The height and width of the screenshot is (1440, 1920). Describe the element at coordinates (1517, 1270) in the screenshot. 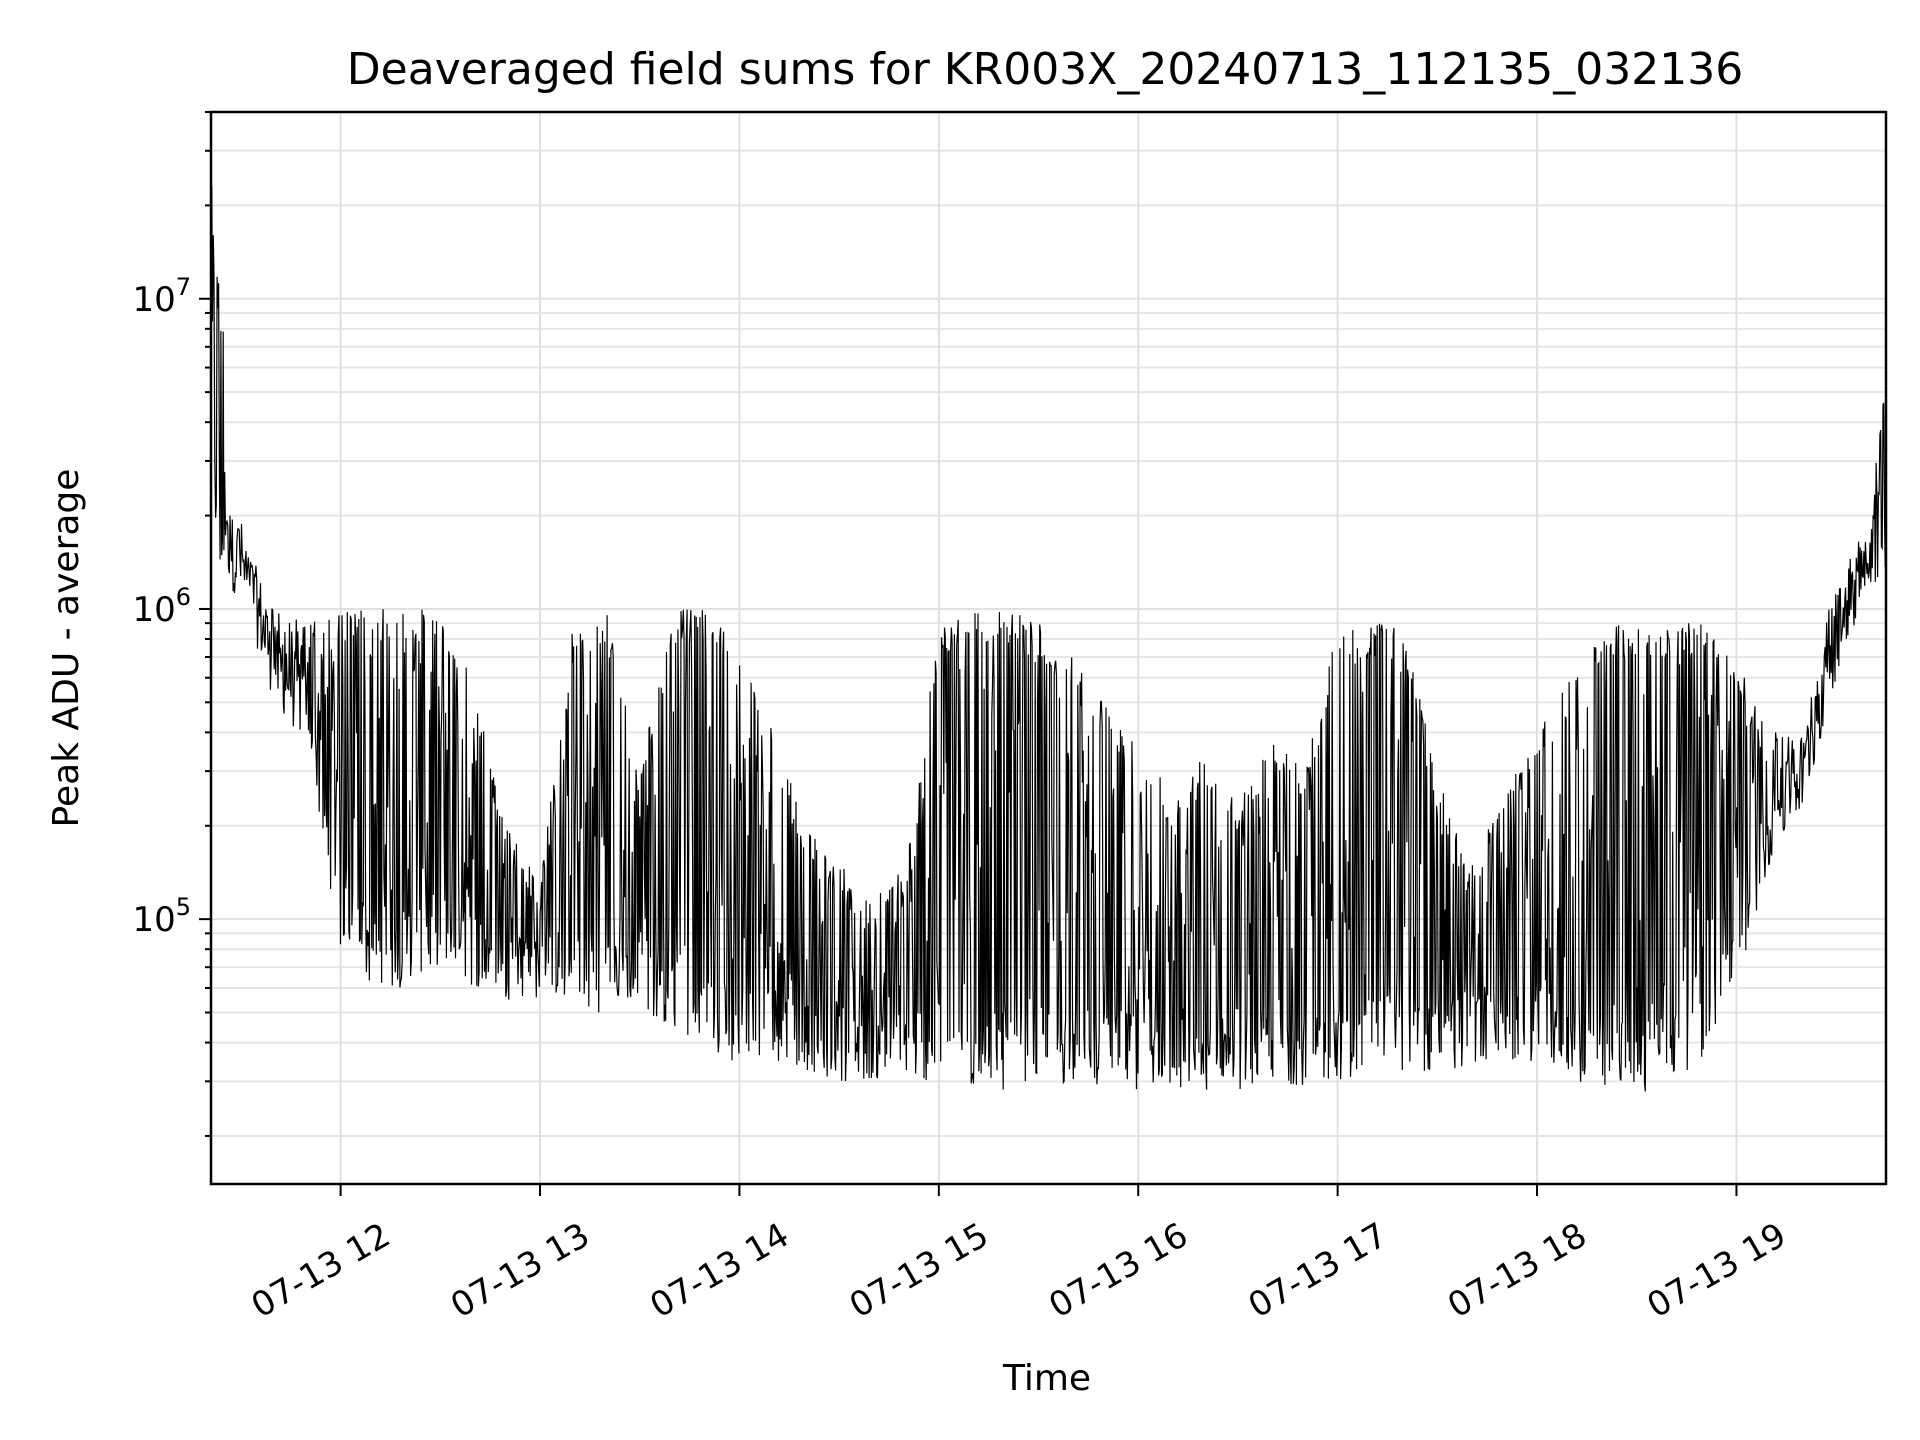

I see `x-tick-label: 07-13 18` at that location.